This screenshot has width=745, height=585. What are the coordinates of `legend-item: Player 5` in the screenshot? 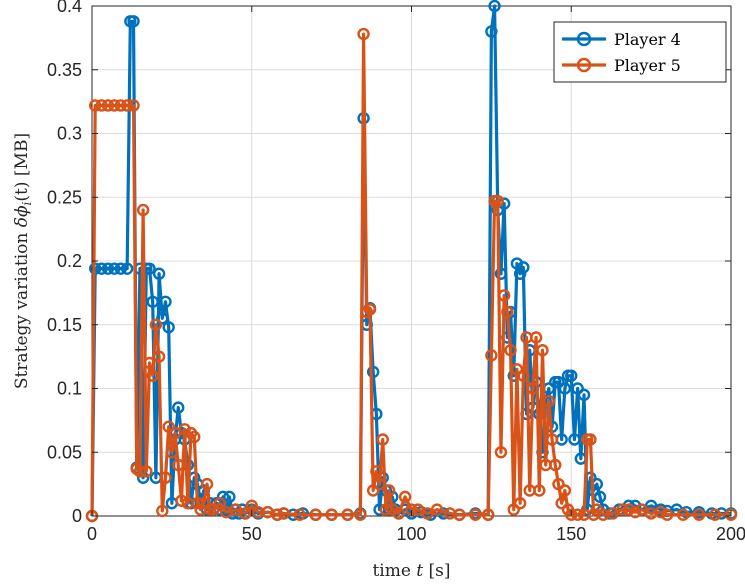 It's located at (621, 65).